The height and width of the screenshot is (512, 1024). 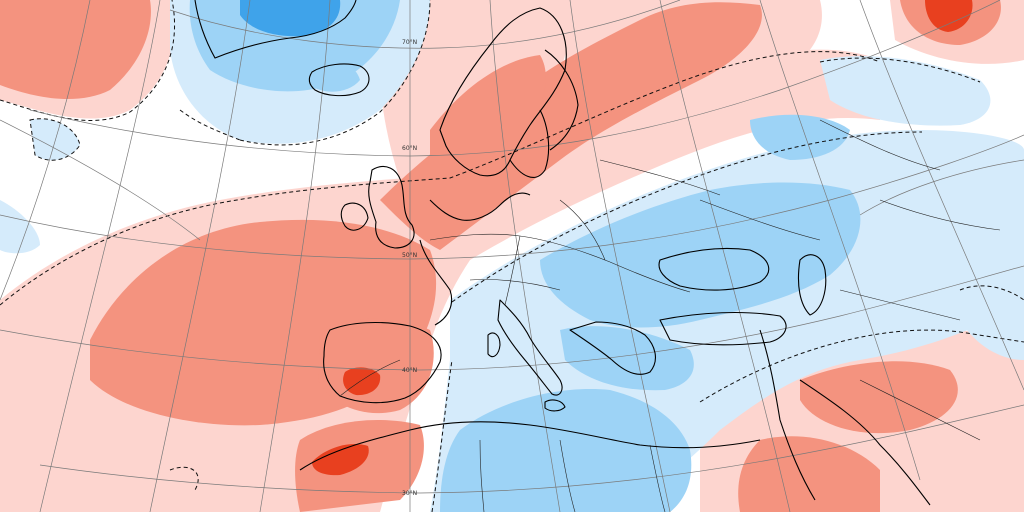 I want to click on lat-label-40: 40°N, so click(x=409, y=370).